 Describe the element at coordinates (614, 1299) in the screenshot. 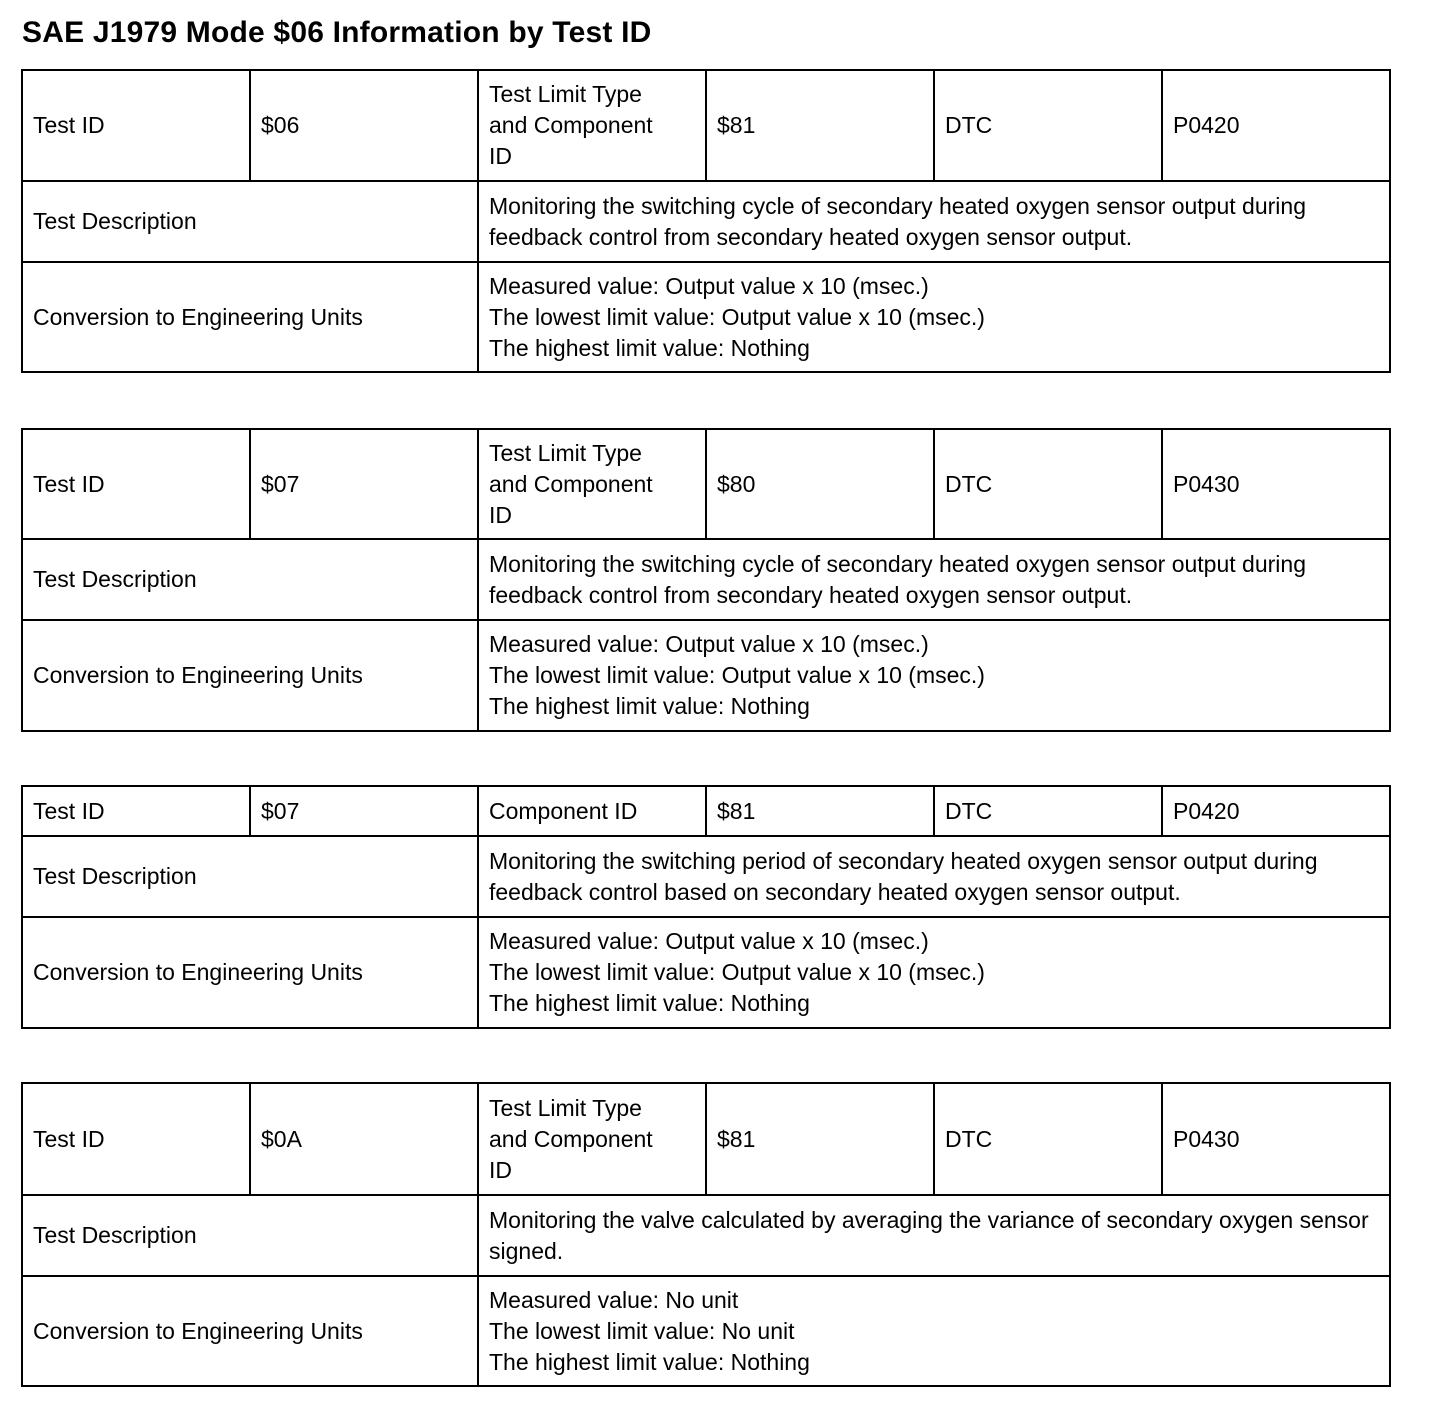

I see `conversion-line: Measured value: No unit` at that location.